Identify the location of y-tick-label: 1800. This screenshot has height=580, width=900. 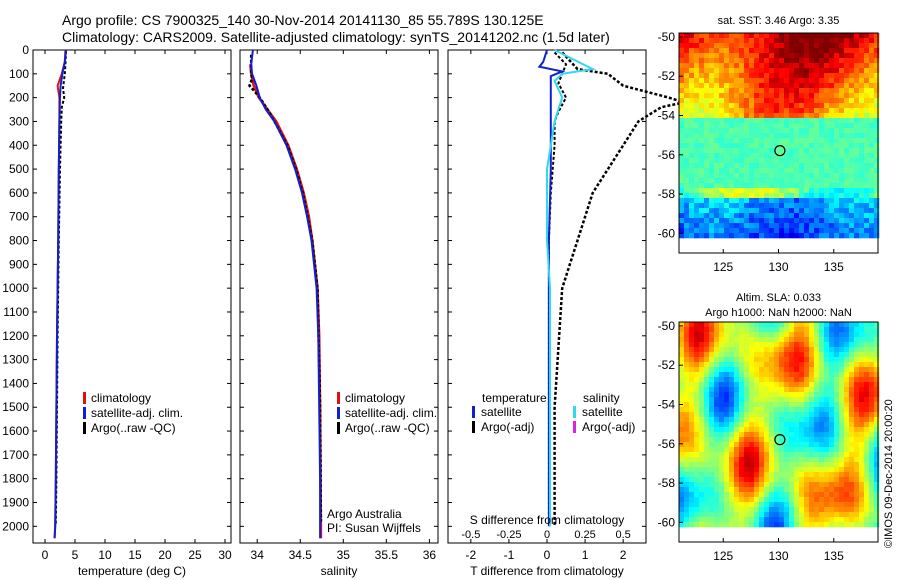
(15, 479).